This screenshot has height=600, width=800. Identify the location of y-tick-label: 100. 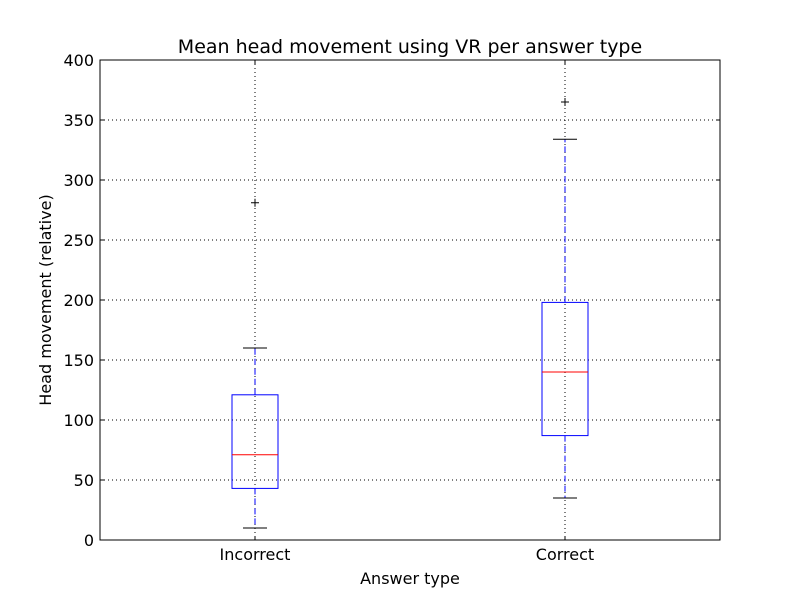
(78, 420).